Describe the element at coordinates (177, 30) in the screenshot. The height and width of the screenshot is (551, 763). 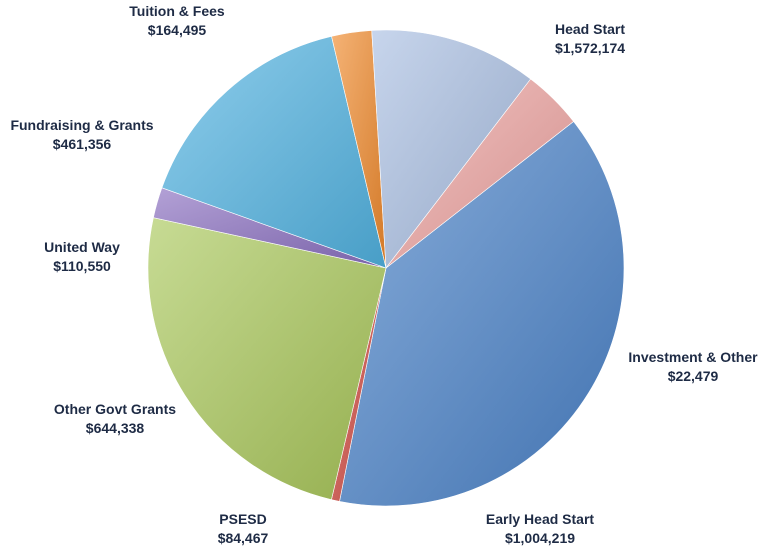
I see `slice-value-tuition-and-fees: $164,495` at that location.